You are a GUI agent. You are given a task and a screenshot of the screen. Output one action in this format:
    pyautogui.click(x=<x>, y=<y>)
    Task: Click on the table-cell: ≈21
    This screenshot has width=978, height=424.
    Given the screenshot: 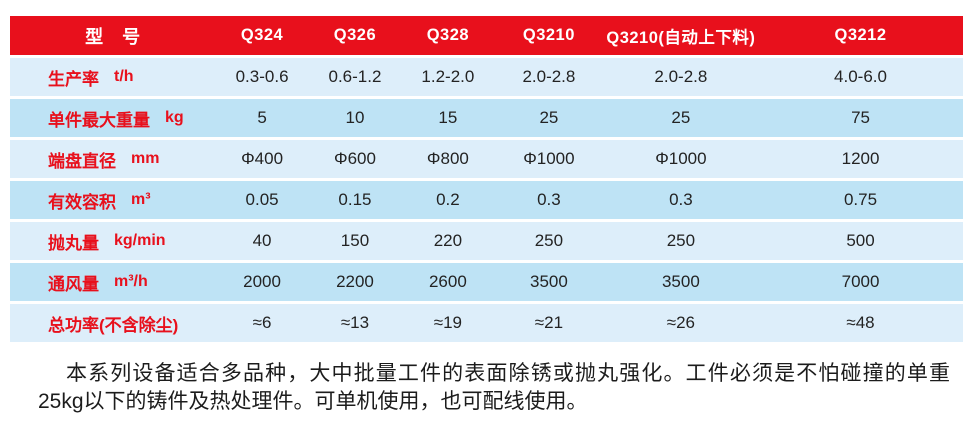 What is the action you would take?
    pyautogui.click(x=549, y=322)
    